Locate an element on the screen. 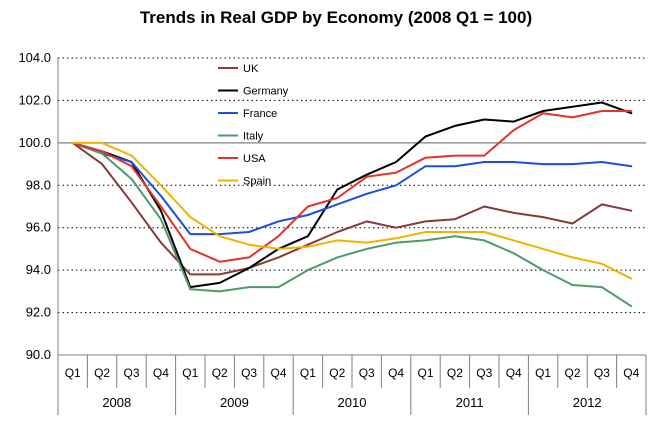 The height and width of the screenshot is (443, 672). legend-label-usa: USA is located at coordinates (254, 159).